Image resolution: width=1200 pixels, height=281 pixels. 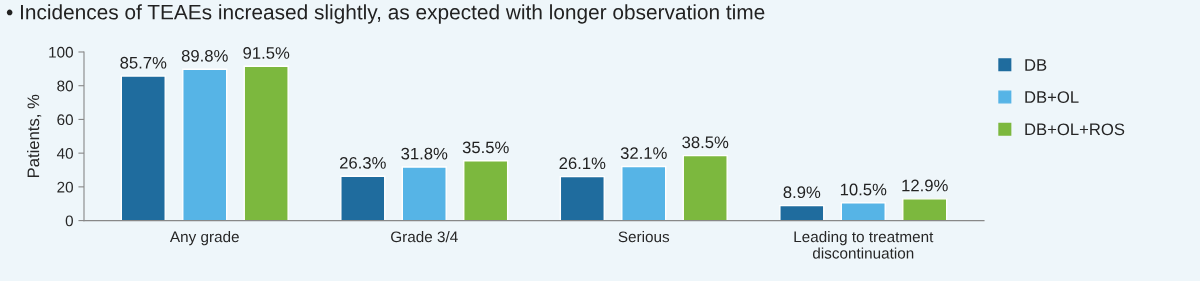 I want to click on data-label: 31.8%, so click(x=424, y=153).